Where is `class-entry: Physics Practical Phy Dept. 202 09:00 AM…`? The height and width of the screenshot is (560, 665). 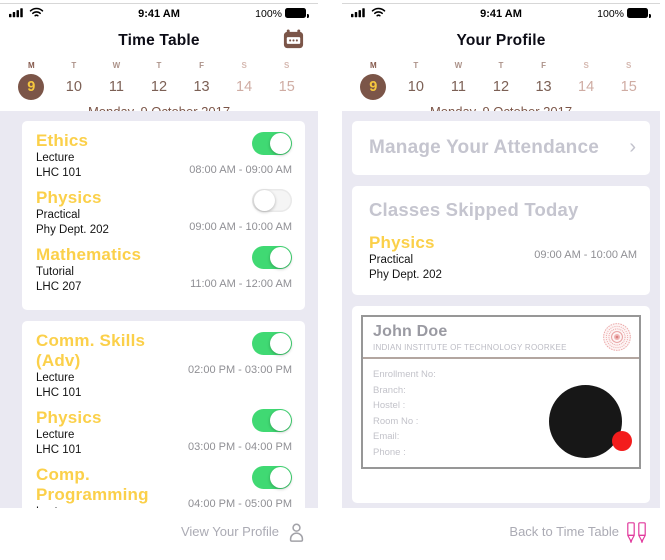 class-entry: Physics Practical Phy Dept. 202 09:00 AM… is located at coordinates (164, 213).